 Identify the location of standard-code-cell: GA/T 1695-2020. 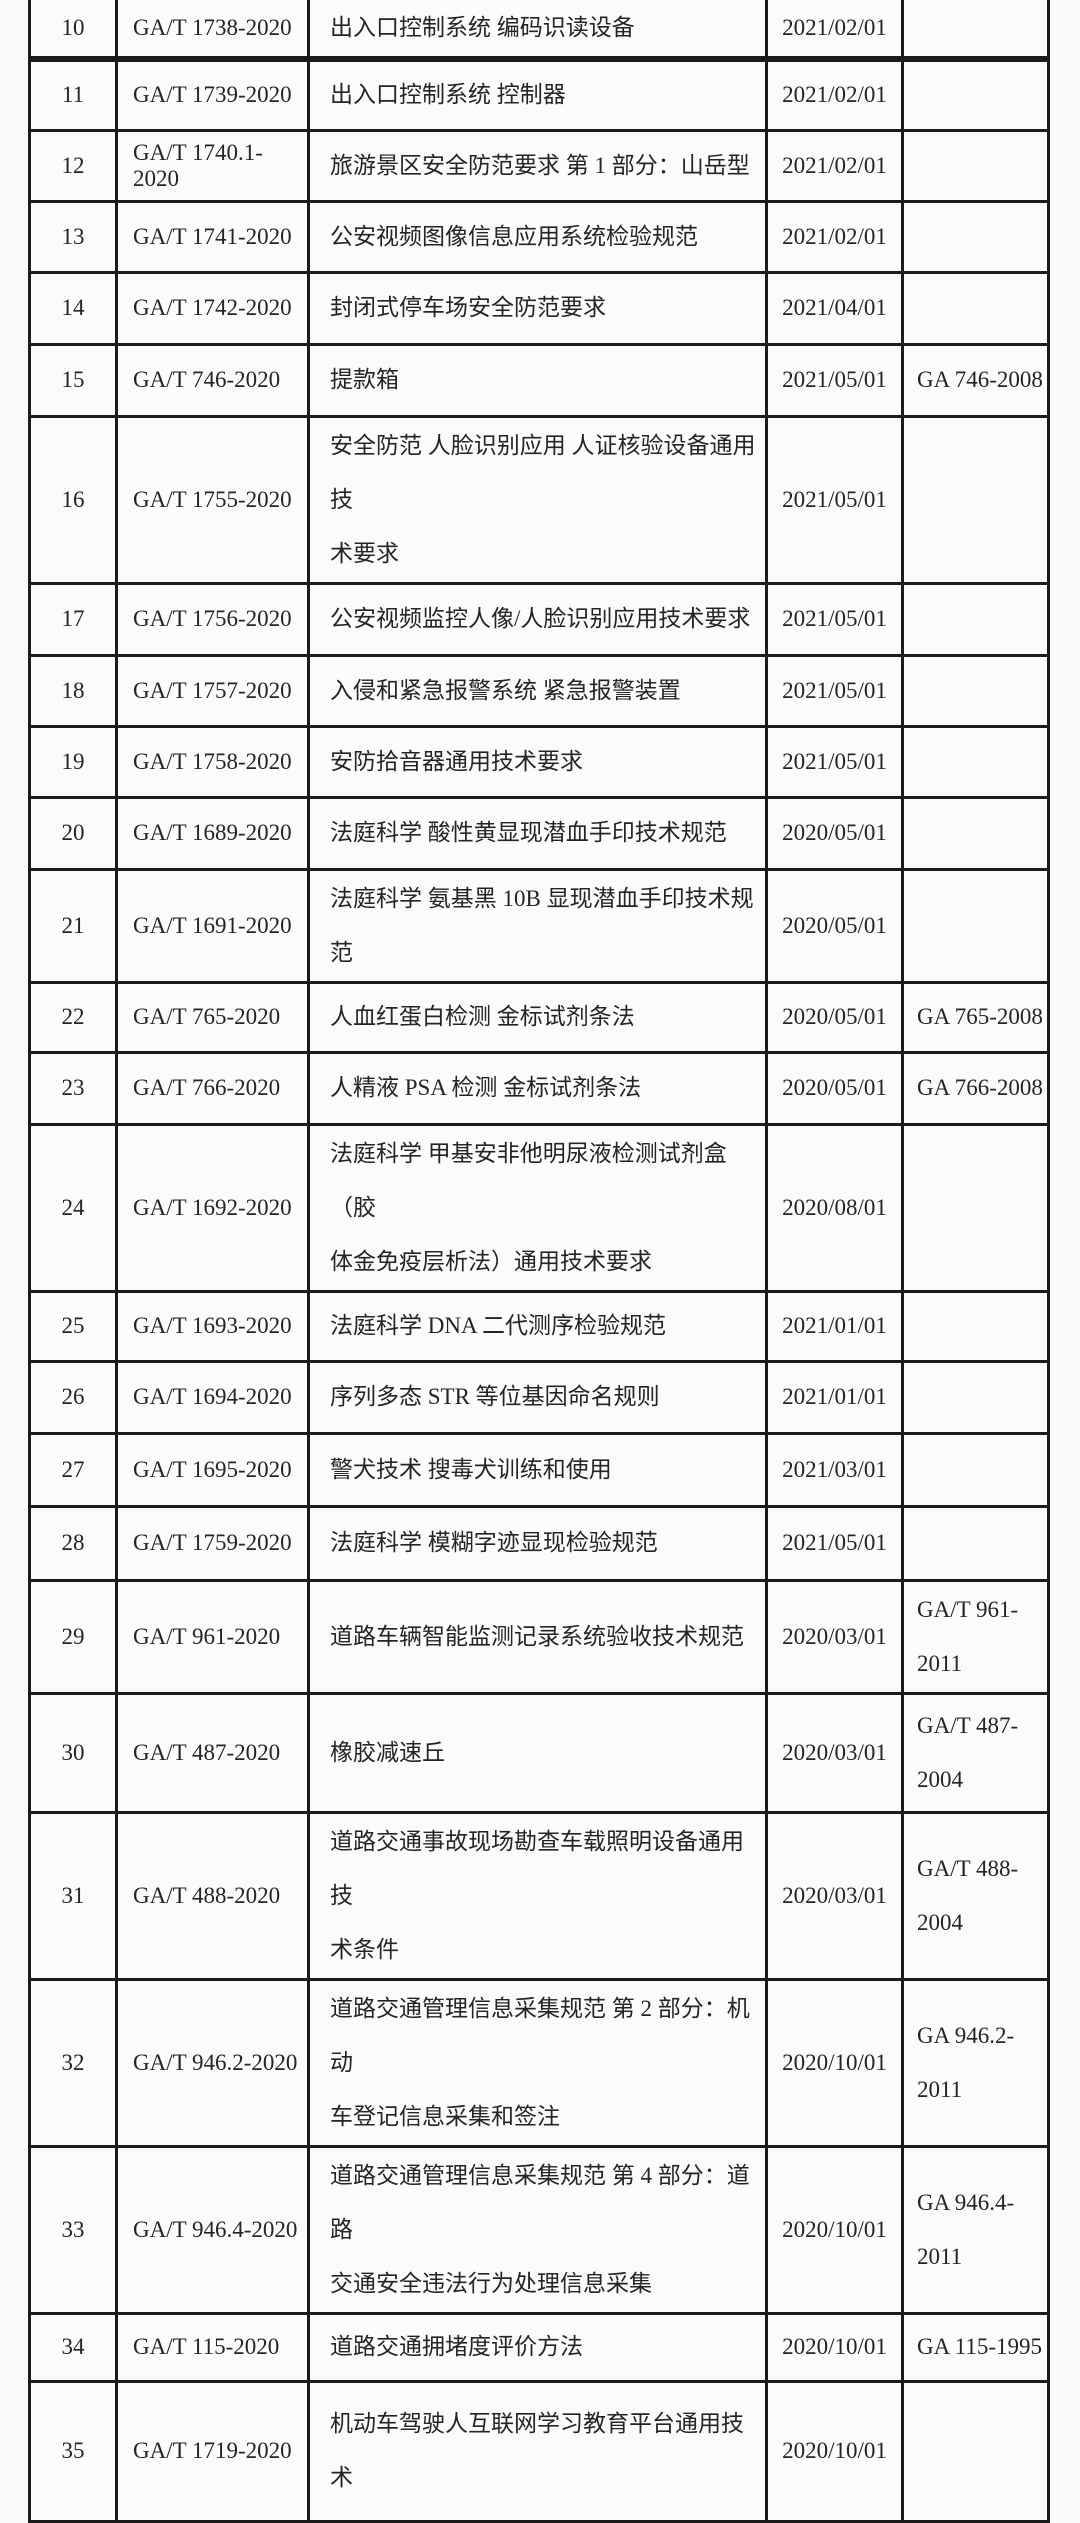
(212, 1469).